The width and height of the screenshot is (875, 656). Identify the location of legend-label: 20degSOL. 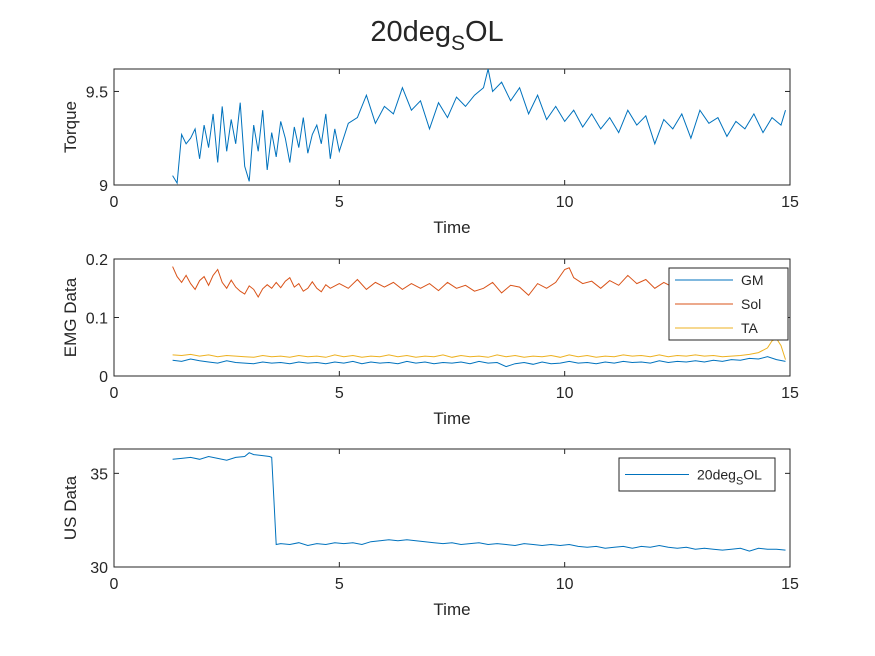
(729, 477).